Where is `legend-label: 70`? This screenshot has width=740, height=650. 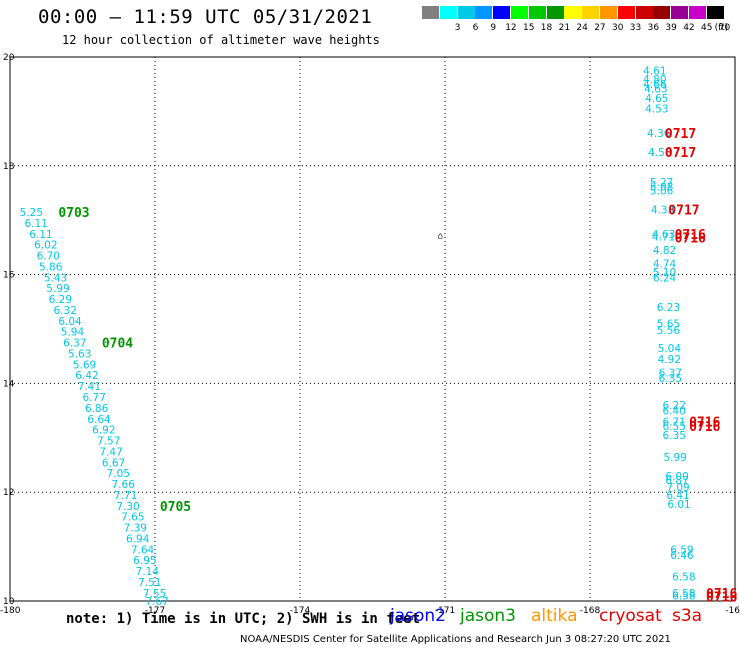 legend-label: 70 is located at coordinates (724, 28).